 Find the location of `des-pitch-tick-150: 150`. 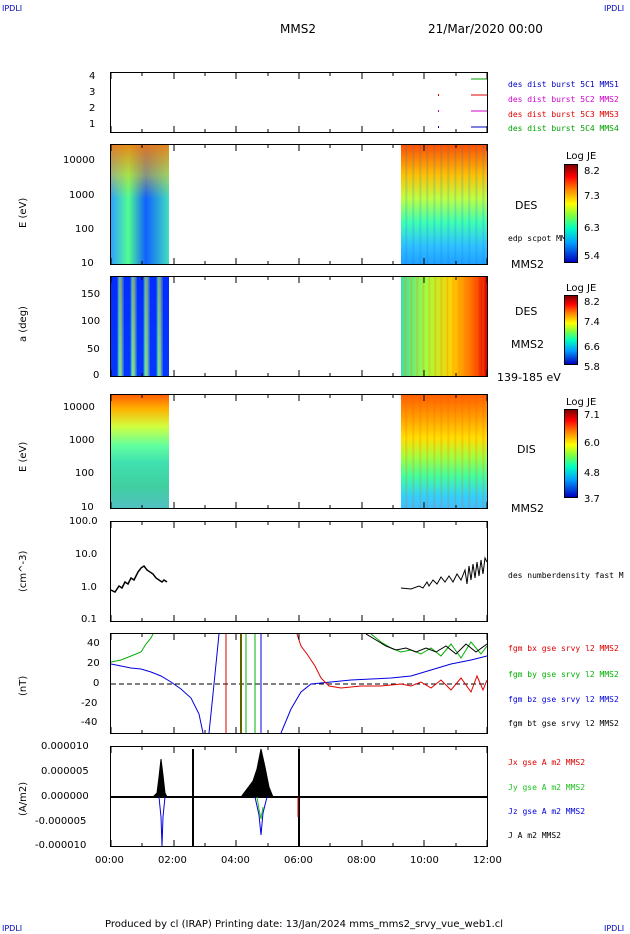

des-pitch-tick-150: 150 is located at coordinates (91, 294).